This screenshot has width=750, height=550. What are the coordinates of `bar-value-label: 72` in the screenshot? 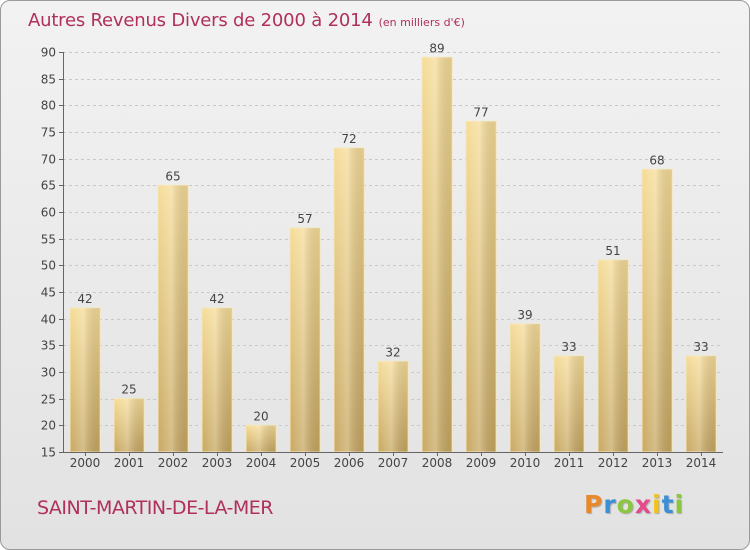 It's located at (348, 139).